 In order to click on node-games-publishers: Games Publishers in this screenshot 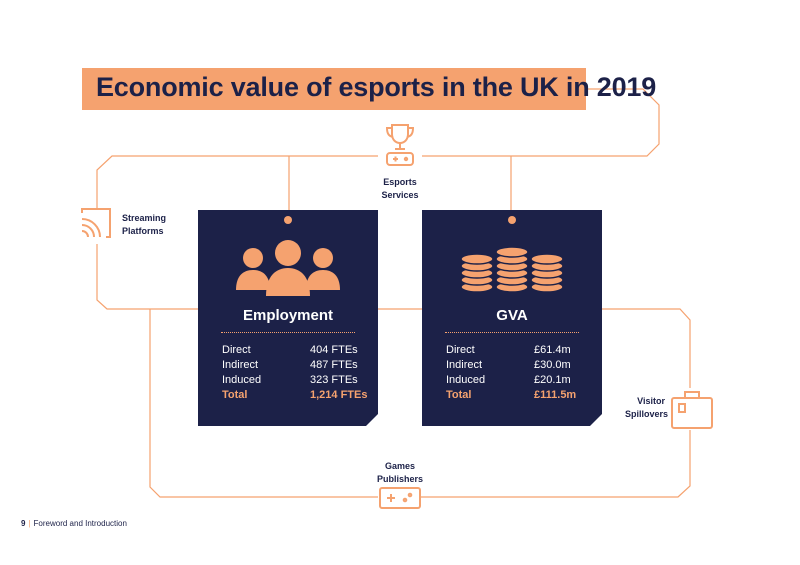, I will do `click(399, 472)`.